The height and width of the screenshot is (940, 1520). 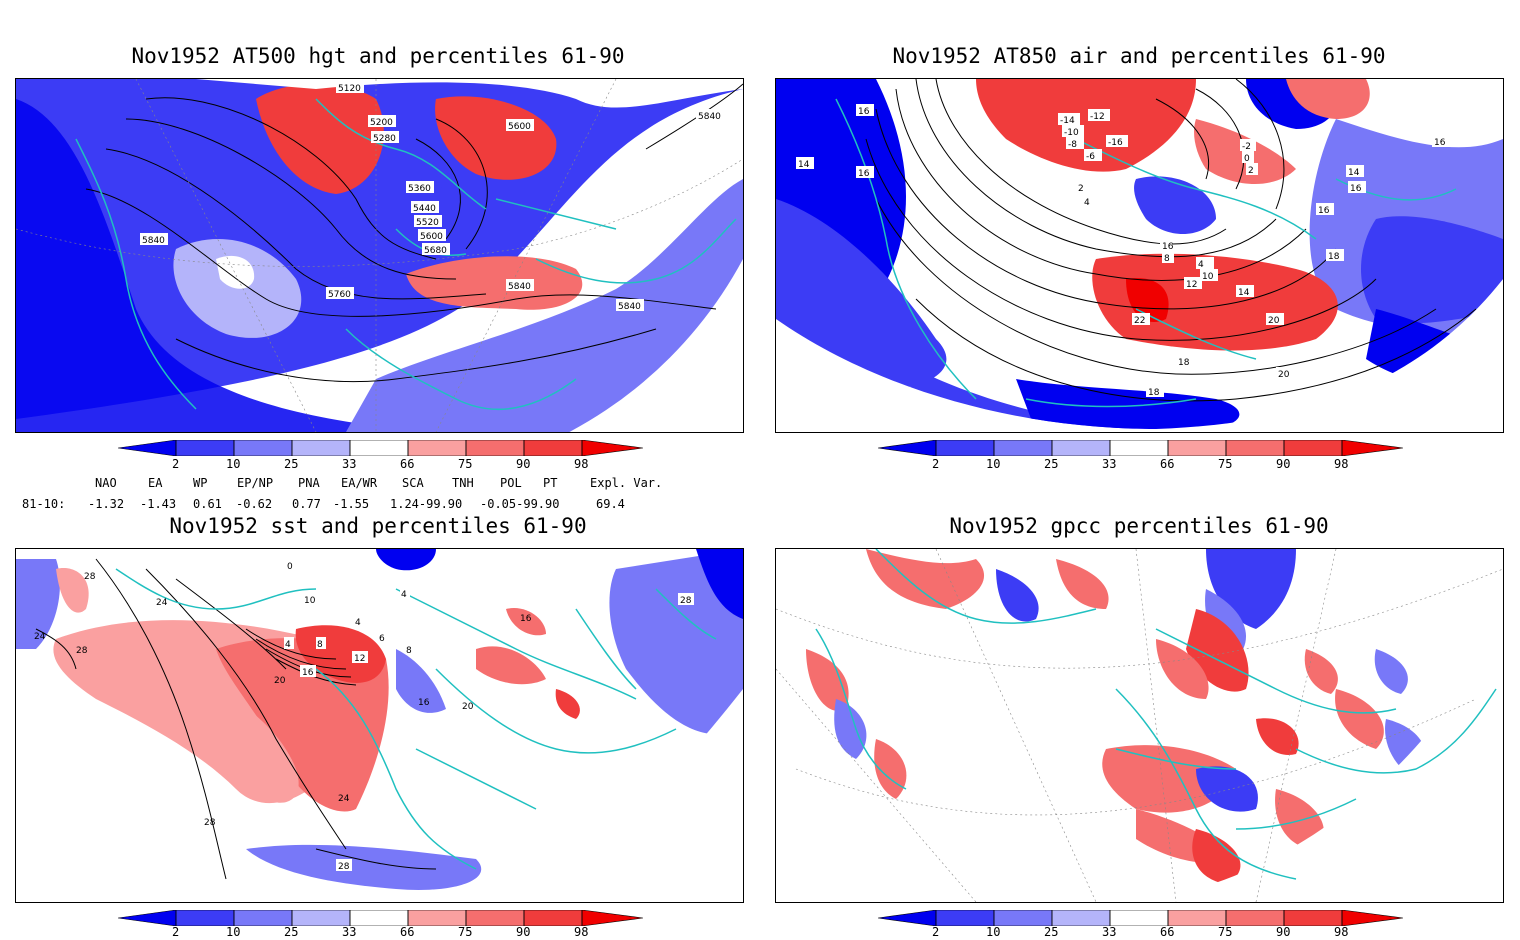 What do you see at coordinates (339, 295) in the screenshot?
I see `contour-label: 5760` at bounding box center [339, 295].